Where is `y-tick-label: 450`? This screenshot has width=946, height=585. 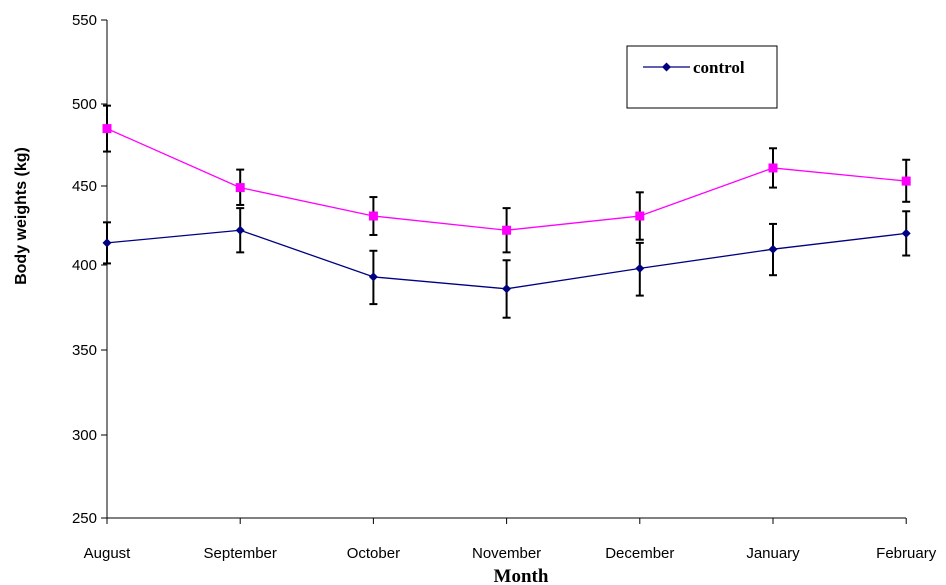
y-tick-label: 450 is located at coordinates (84, 186).